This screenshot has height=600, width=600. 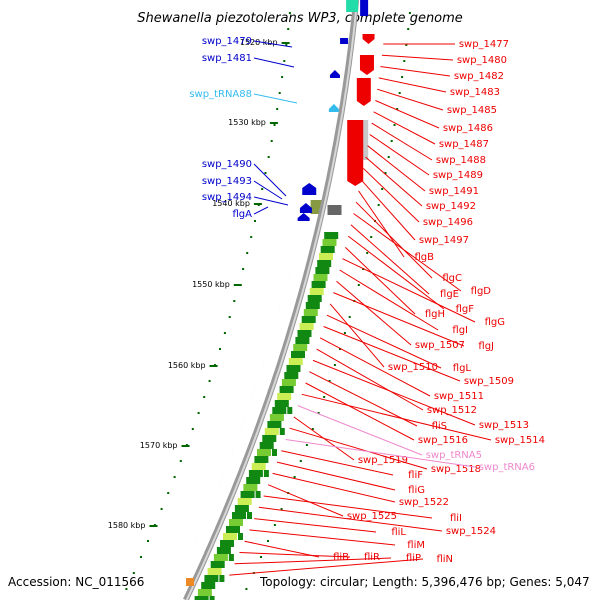 What do you see at coordinates (127, 525) in the screenshot?
I see `scale-label: 1580 kbp` at bounding box center [127, 525].